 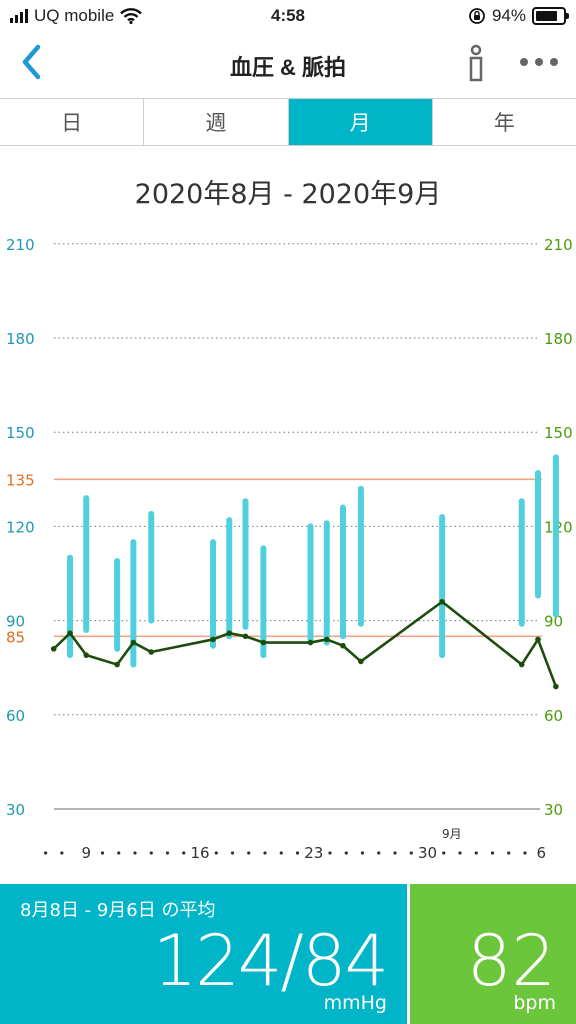 I want to click on left-tick-label: 120, so click(x=20, y=527).